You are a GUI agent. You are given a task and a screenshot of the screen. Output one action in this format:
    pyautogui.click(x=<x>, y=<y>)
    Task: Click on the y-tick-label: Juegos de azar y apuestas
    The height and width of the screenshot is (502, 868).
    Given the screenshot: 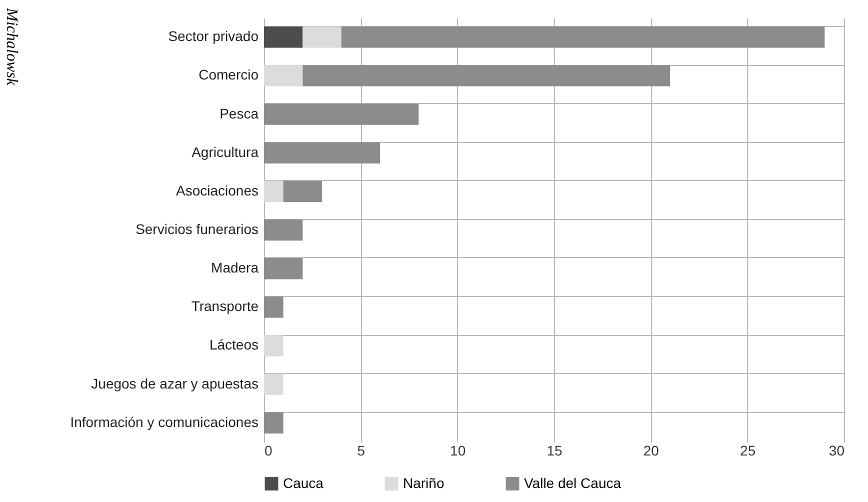 What is the action you would take?
    pyautogui.click(x=174, y=383)
    